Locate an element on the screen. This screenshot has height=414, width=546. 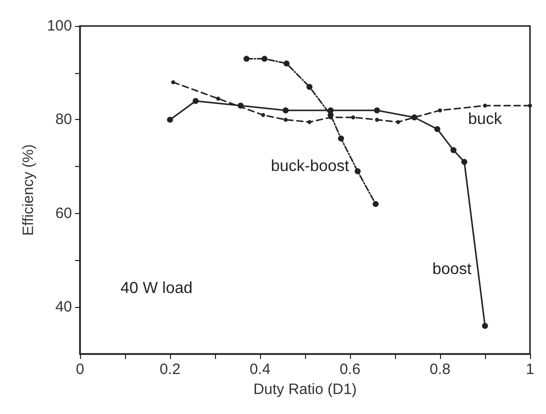
y-tick-label: 80 is located at coordinates (63, 119).